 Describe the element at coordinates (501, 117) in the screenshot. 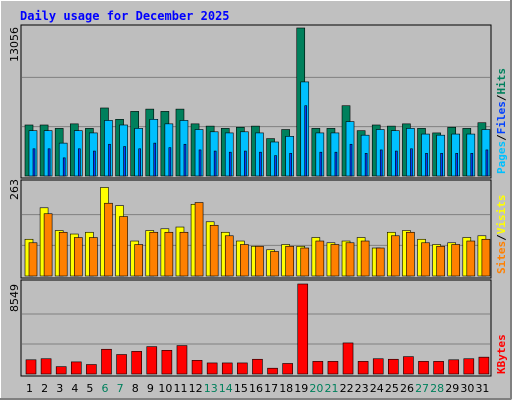

I see `legend-files: Files` at that location.